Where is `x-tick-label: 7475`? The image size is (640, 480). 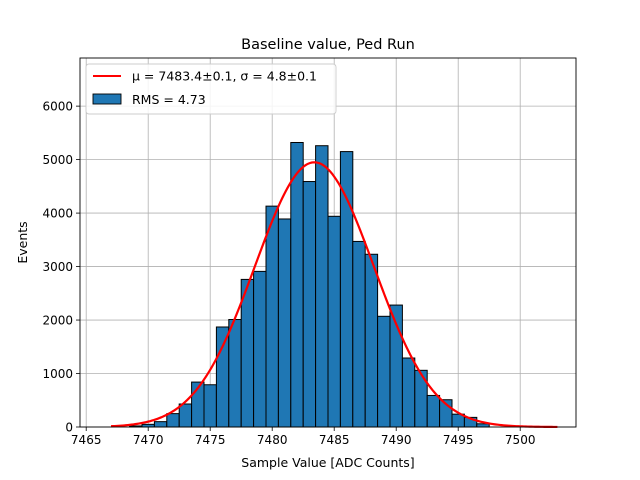
x-tick-label: 7475 is located at coordinates (210, 440).